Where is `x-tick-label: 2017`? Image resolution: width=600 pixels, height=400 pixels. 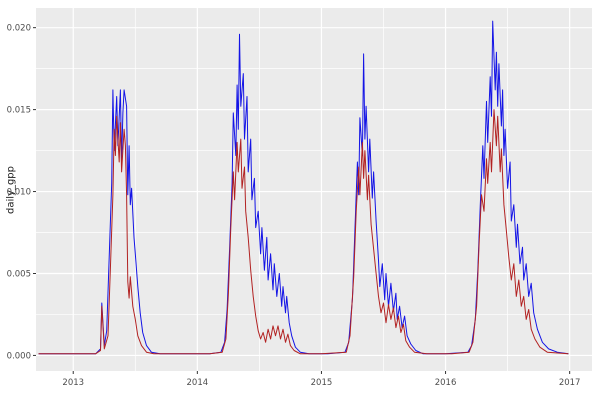
x-tick-label: 2017 is located at coordinates (570, 383).